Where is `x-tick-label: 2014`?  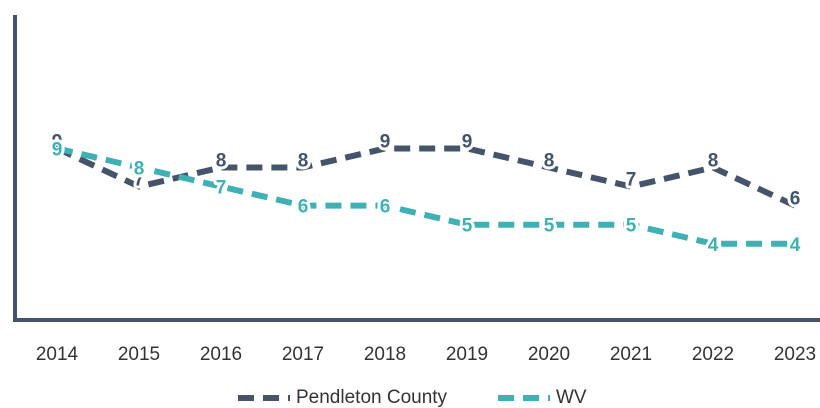 x-tick-label: 2014 is located at coordinates (57, 354).